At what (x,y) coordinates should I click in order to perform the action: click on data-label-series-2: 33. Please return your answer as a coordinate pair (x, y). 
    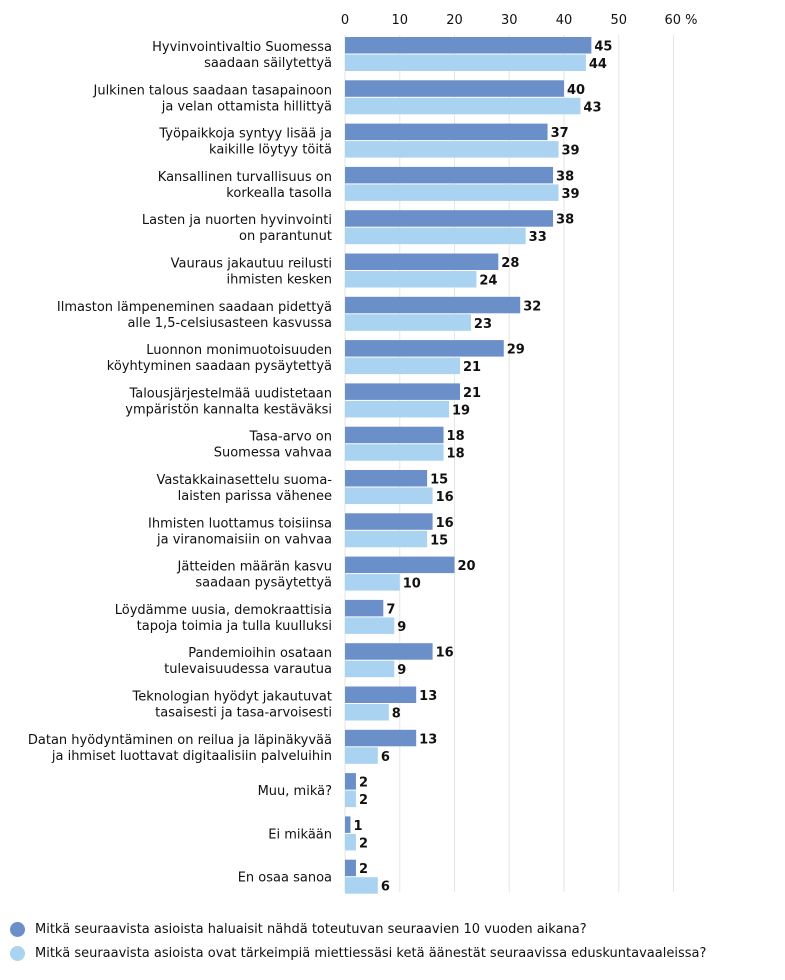
    Looking at the image, I should click on (538, 237).